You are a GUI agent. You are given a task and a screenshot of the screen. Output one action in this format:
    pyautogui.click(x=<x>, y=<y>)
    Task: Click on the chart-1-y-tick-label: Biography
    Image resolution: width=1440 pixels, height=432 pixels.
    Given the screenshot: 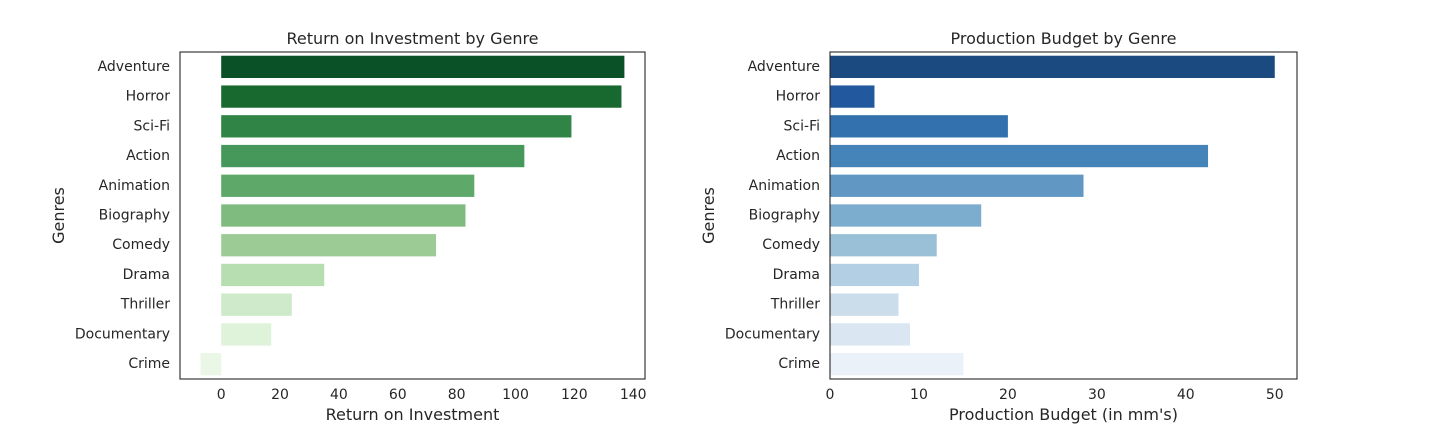 What is the action you would take?
    pyautogui.click(x=134, y=216)
    